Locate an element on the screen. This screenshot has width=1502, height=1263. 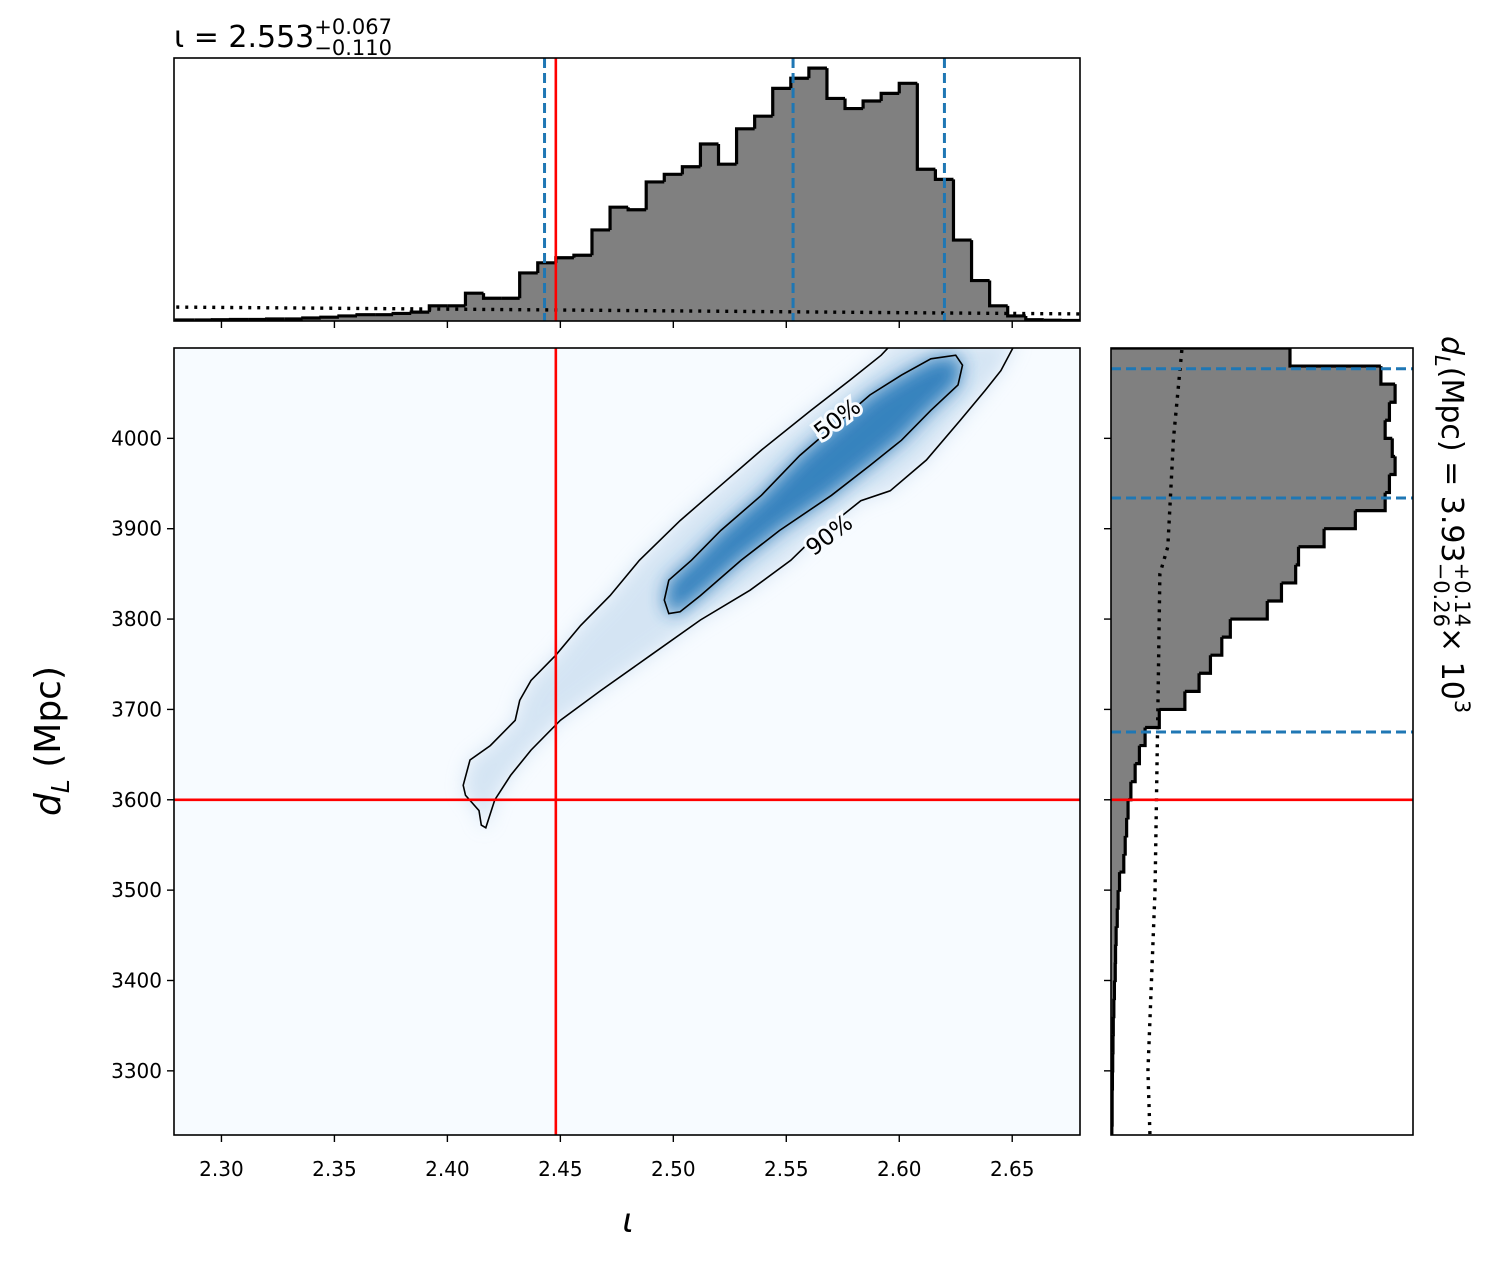
x-tick-label: 2.30 is located at coordinates (221, 1169).